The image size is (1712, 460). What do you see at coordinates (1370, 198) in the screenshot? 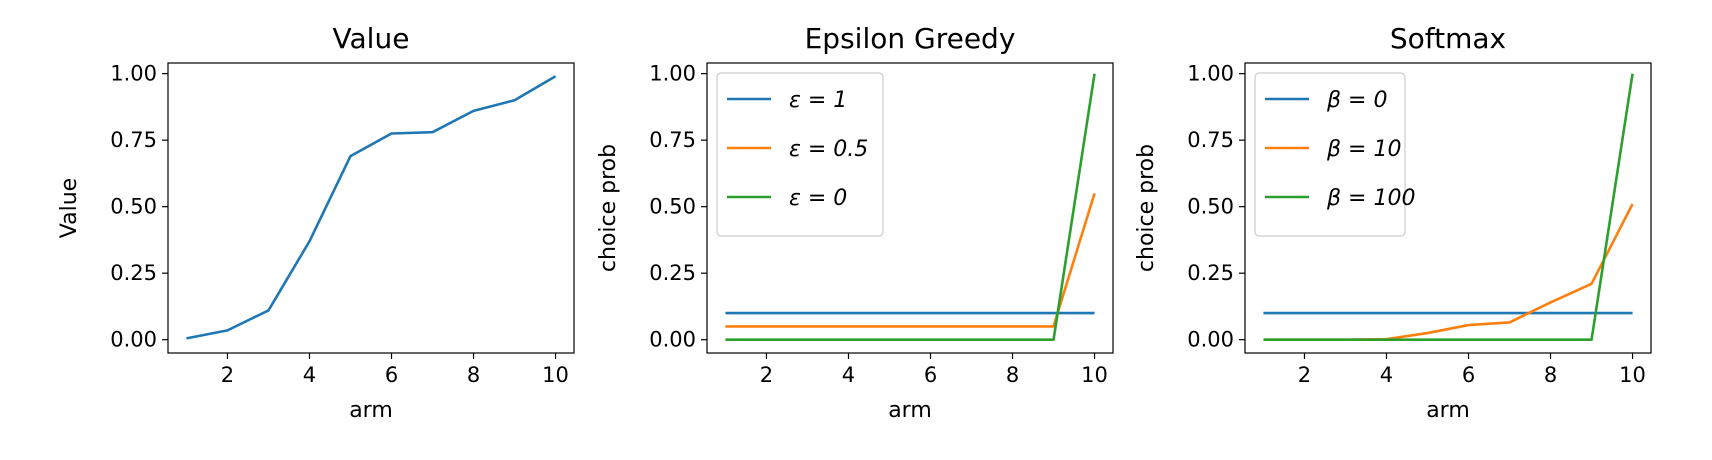
I see `legend-label: β = 100` at bounding box center [1370, 198].